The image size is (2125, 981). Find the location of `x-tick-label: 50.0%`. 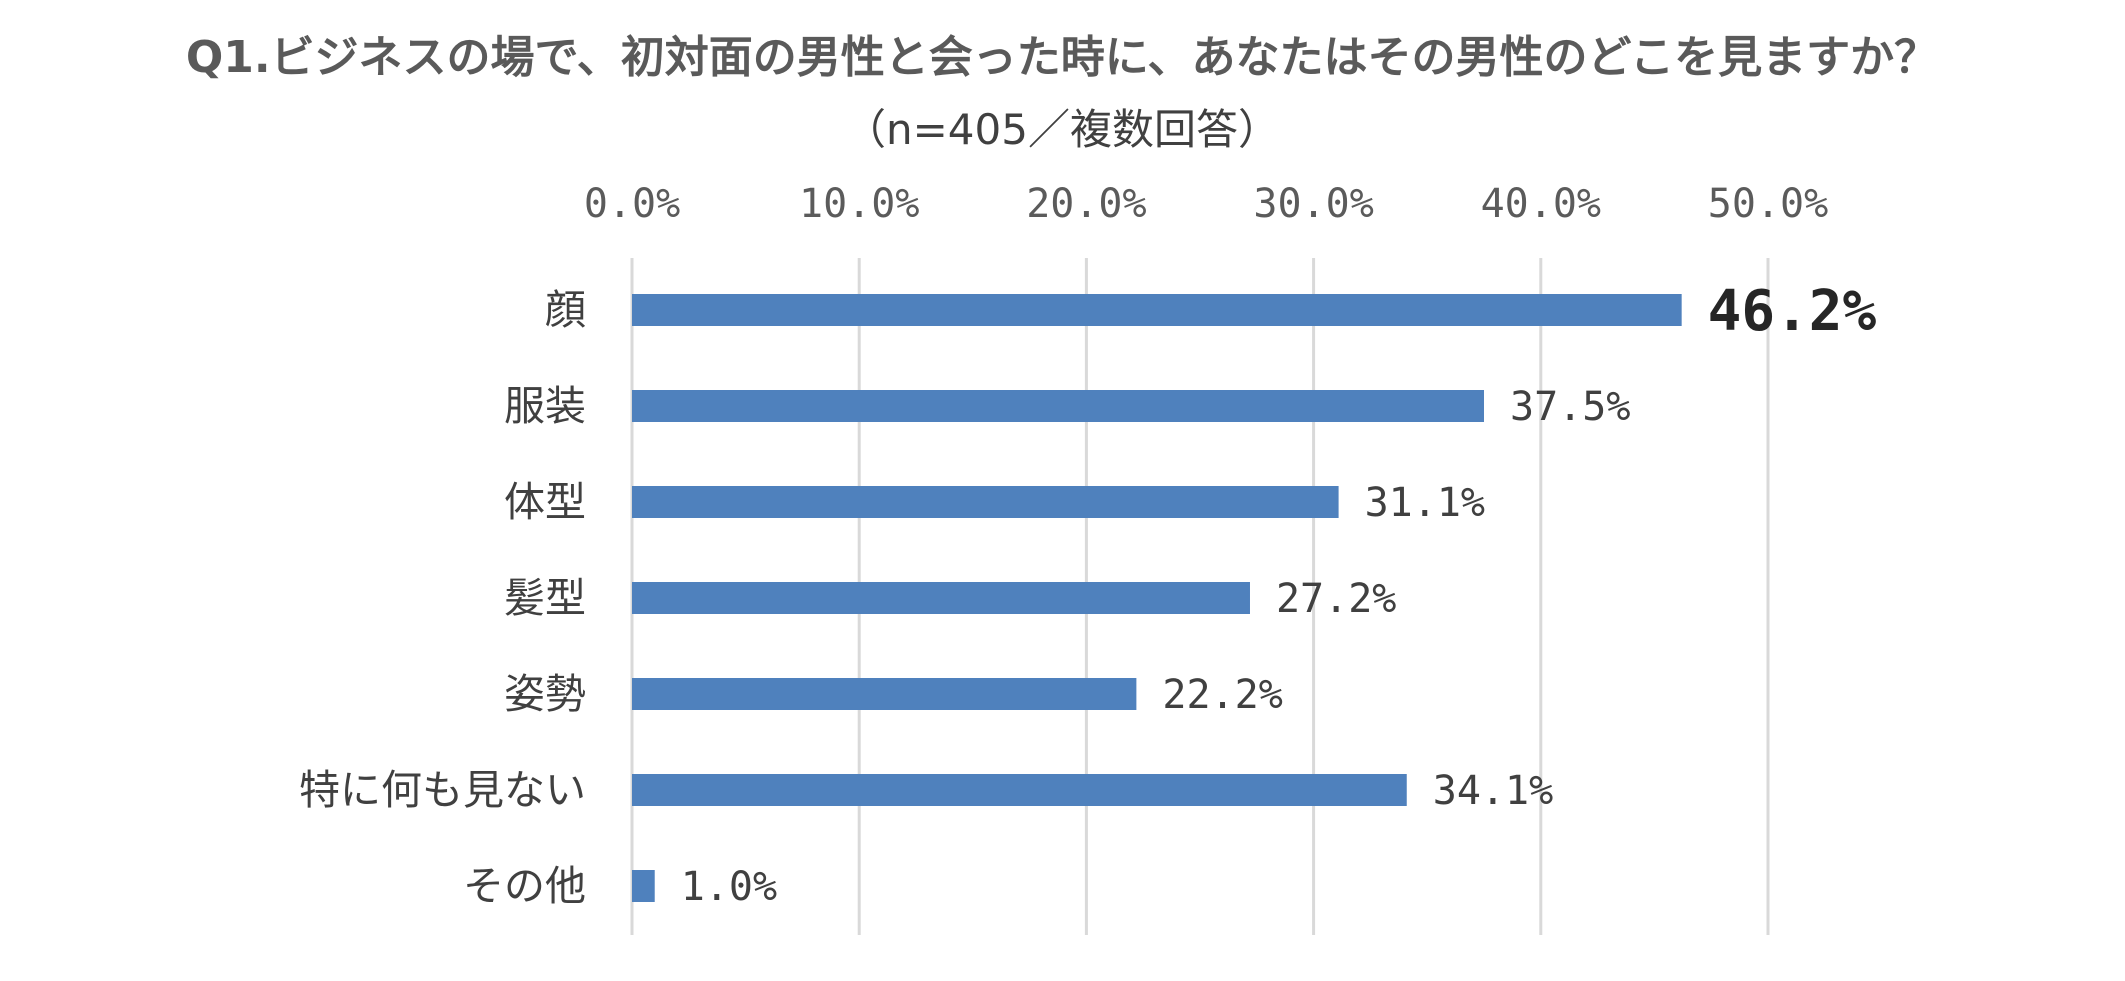

x-tick-label: 50.0% is located at coordinates (1768, 204).